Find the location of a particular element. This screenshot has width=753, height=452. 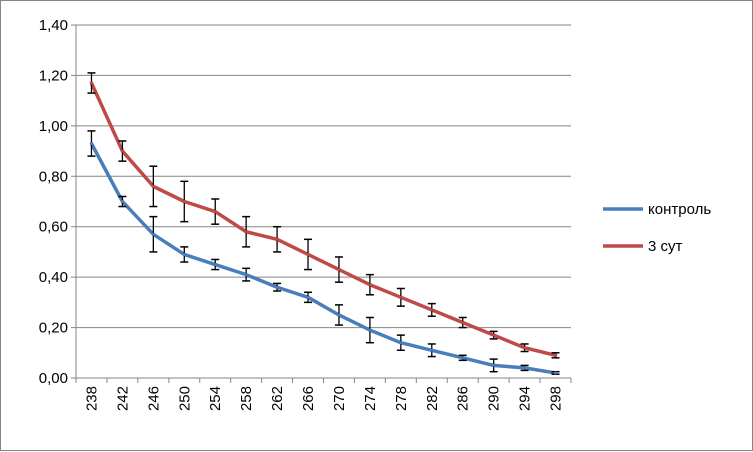

x-tick-label: 246 is located at coordinates (153, 398).